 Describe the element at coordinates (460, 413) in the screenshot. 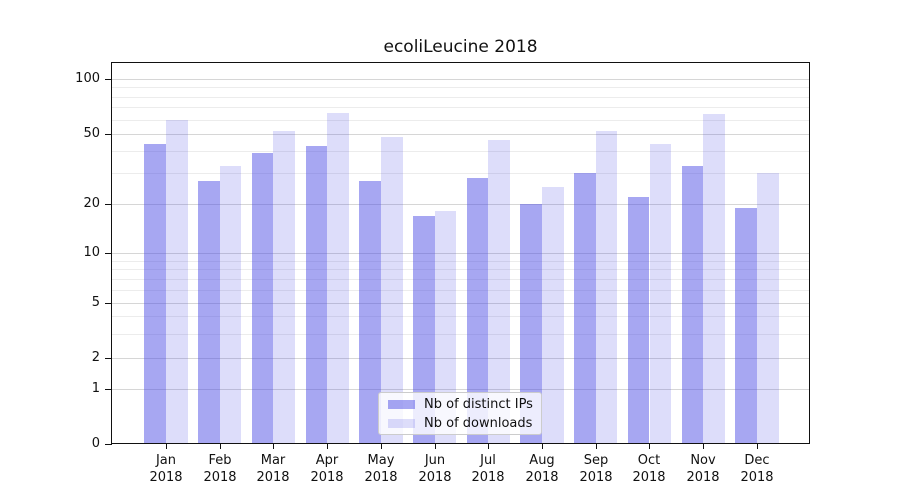

I see `legend: Nb of distinct IPs Nb of downloads` at that location.